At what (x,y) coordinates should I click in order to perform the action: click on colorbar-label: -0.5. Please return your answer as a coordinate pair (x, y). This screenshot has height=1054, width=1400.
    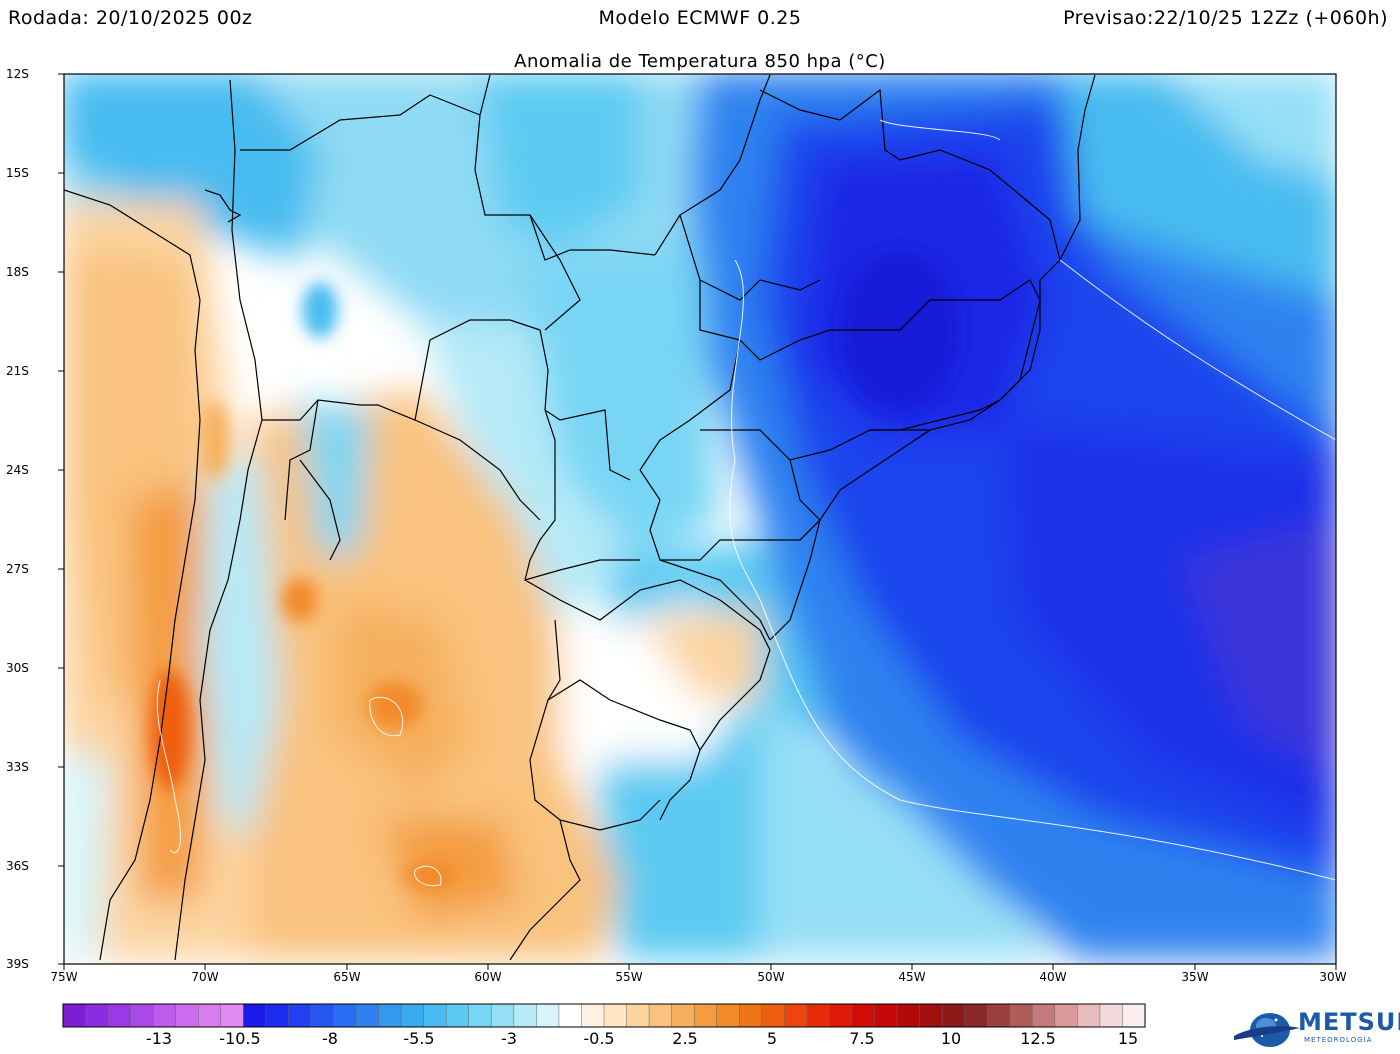
    Looking at the image, I should click on (599, 1038).